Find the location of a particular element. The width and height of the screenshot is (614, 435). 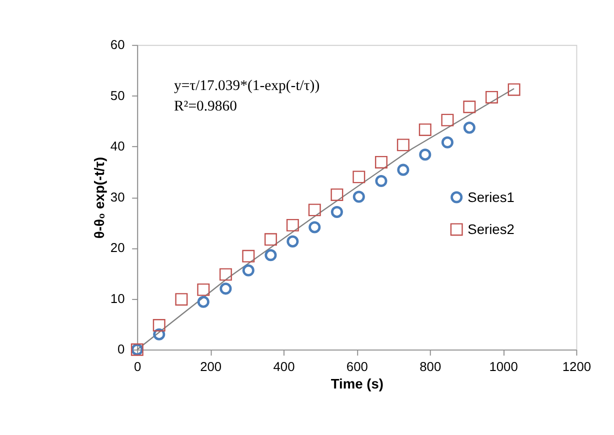

x-tick-label: 400 is located at coordinates (284, 366).